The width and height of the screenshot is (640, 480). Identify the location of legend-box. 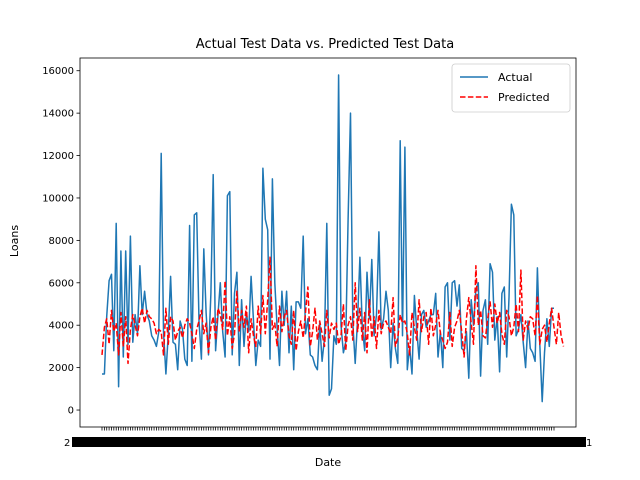
(511, 88).